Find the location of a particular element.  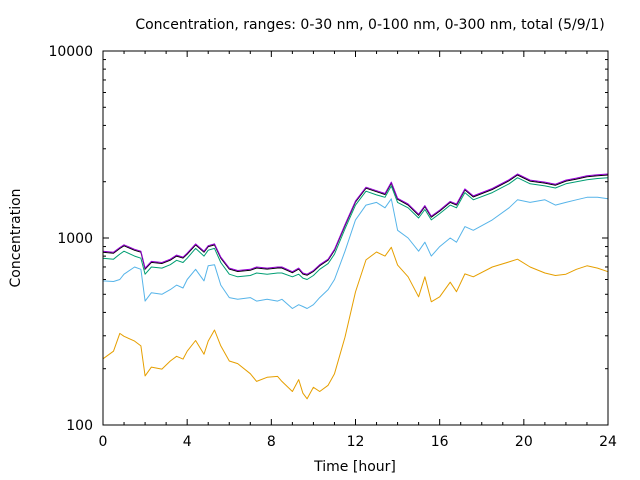

x-axis-label: Time [hour] is located at coordinates (354, 467).